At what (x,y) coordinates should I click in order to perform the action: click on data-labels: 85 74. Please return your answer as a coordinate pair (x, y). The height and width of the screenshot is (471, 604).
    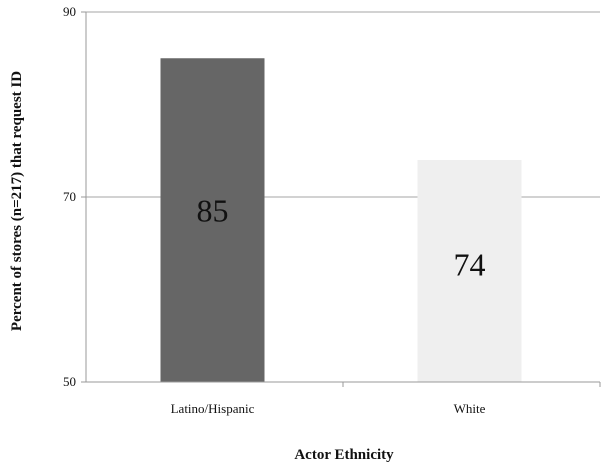
    Looking at the image, I should click on (341, 237).